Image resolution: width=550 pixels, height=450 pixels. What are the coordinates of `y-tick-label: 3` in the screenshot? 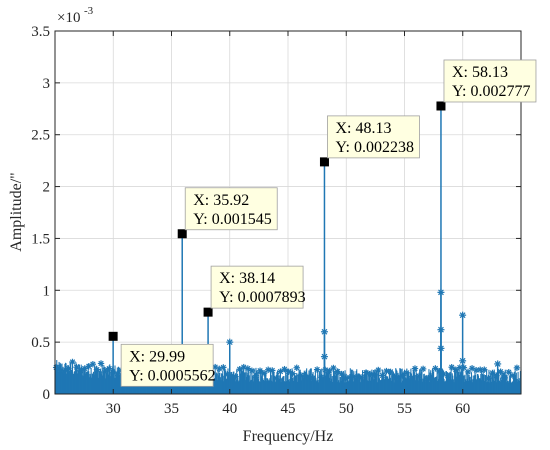 It's located at (47, 84).